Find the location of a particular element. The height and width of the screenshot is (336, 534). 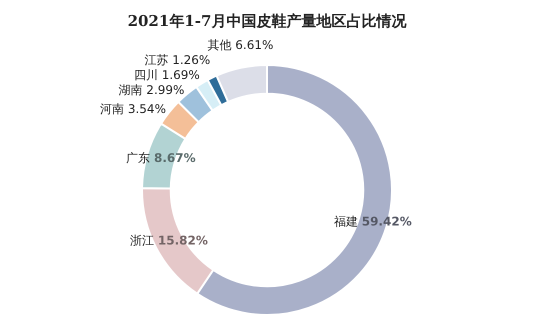

data-label: 2.99% is located at coordinates (165, 90).